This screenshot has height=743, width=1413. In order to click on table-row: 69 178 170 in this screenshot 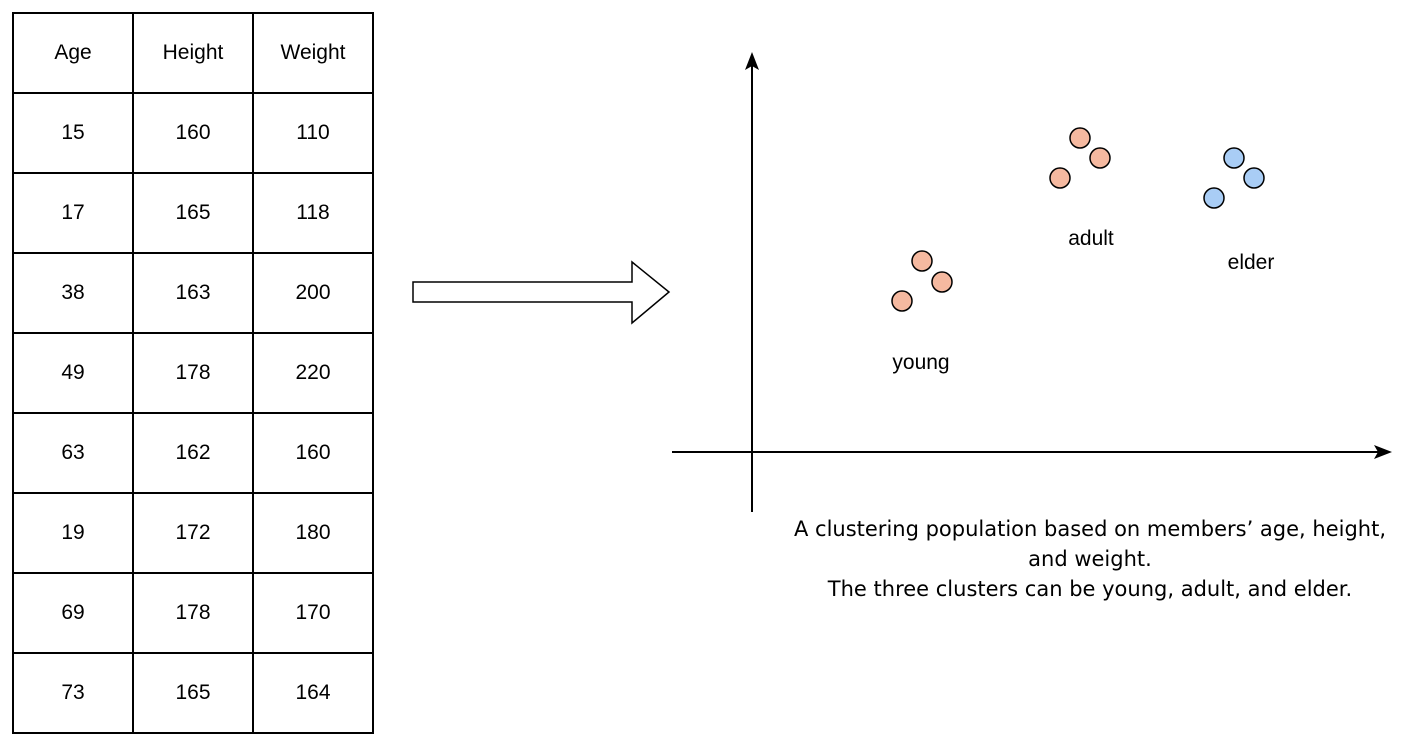, I will do `click(193, 613)`.